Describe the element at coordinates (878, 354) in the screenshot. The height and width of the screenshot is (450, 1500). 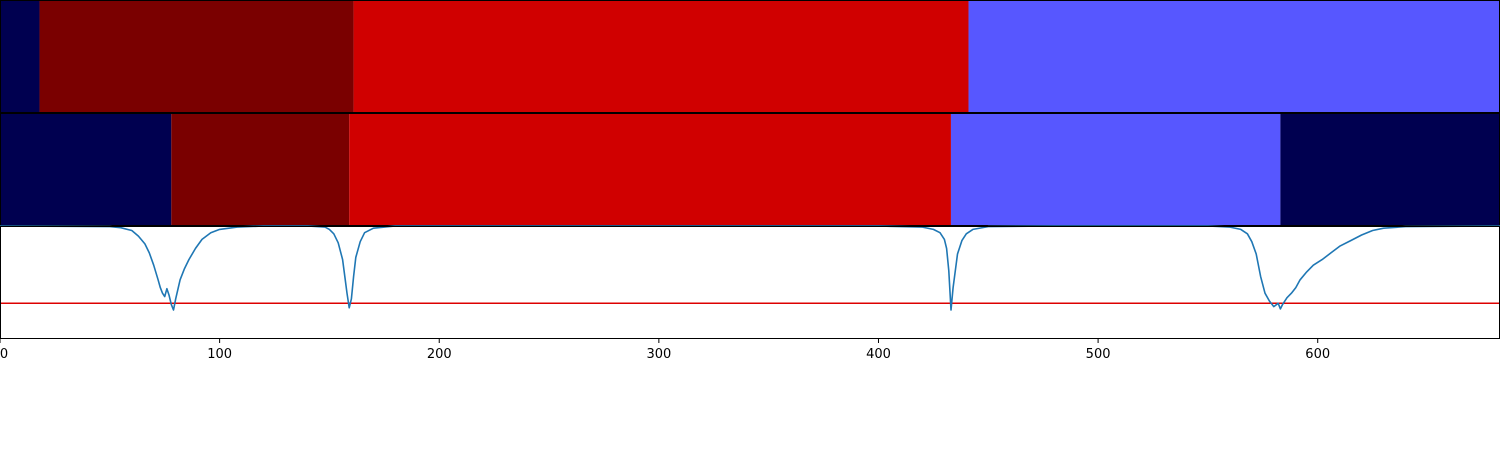
I see `x-tick-label: 400` at that location.